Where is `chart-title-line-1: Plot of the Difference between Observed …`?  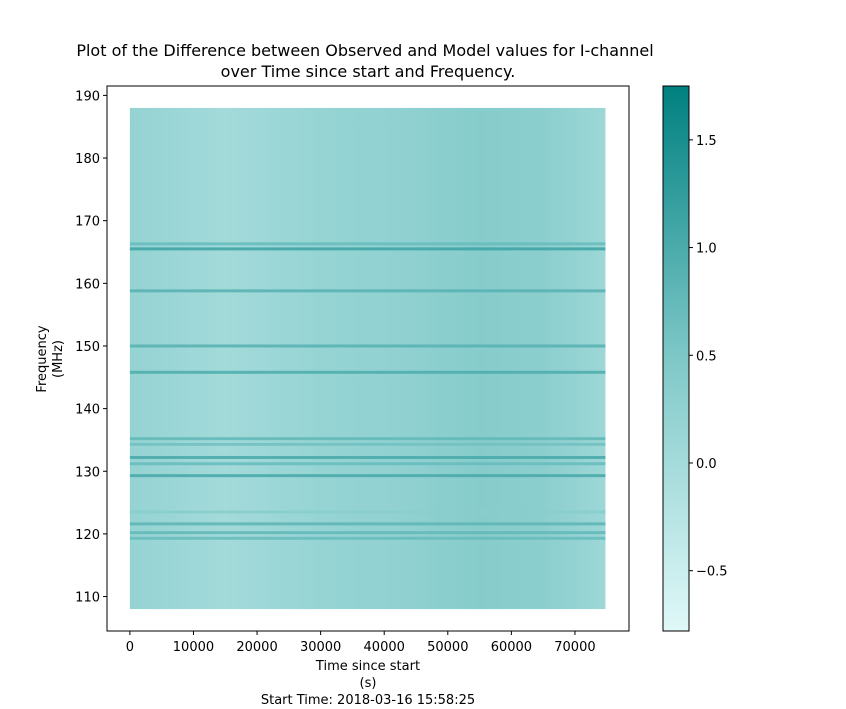 chart-title-line-1: Plot of the Difference between Observed … is located at coordinates (364, 50).